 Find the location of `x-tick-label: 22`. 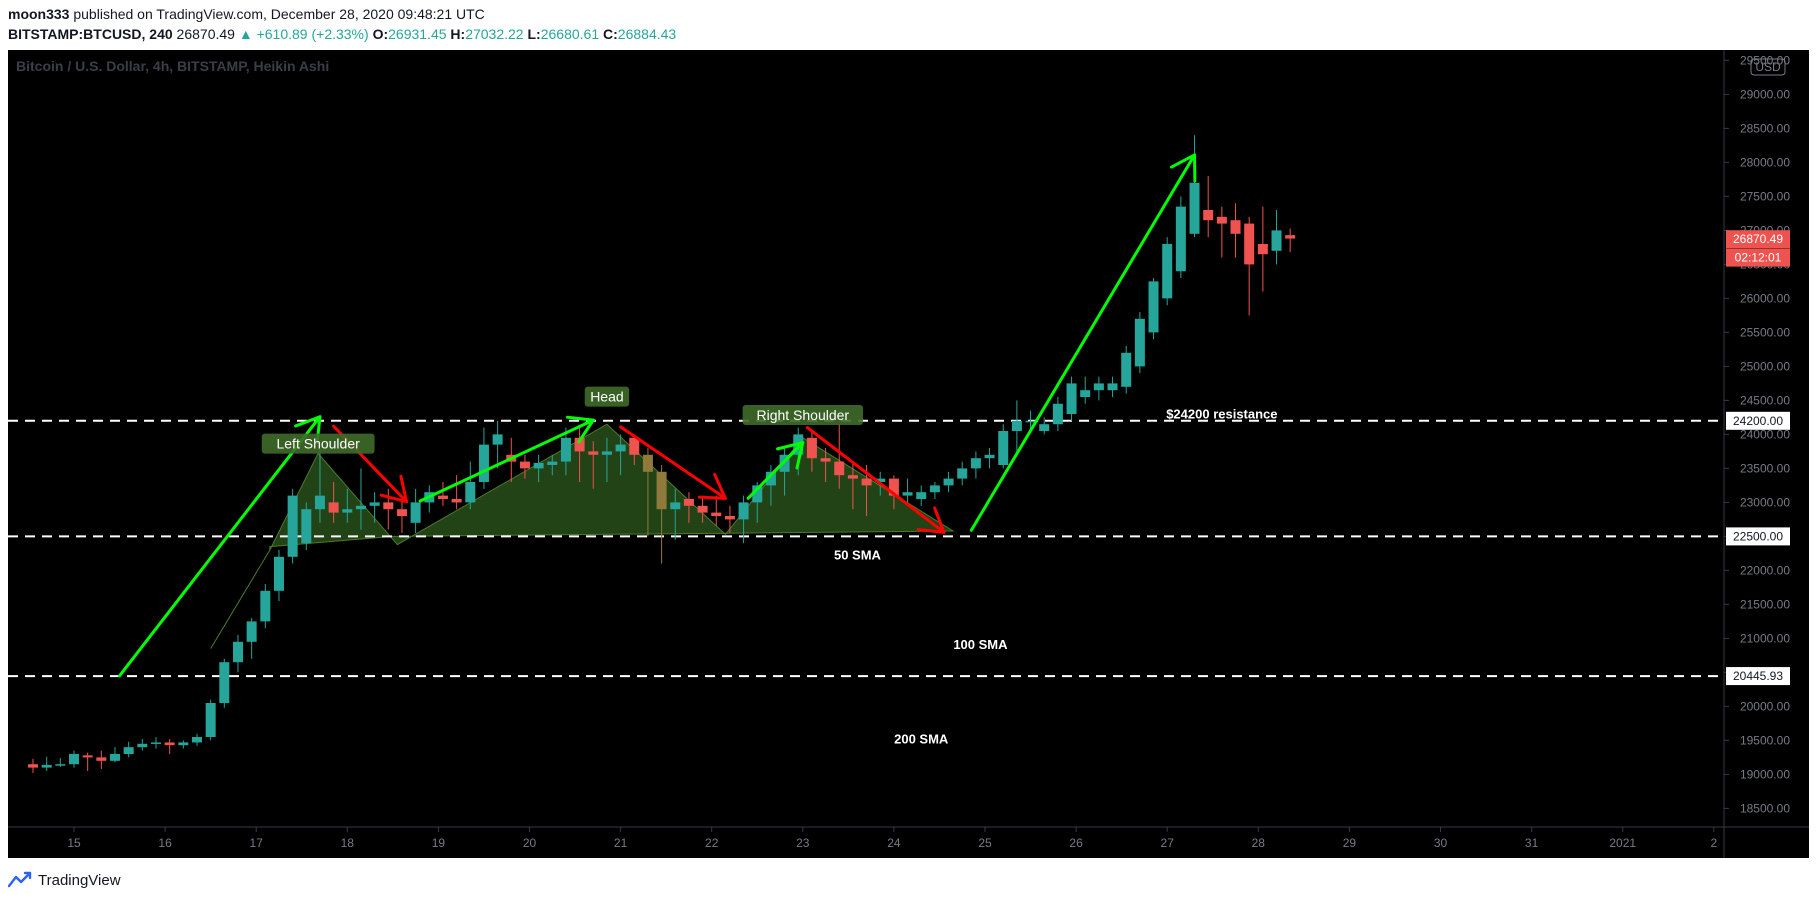

x-tick-label: 22 is located at coordinates (712, 843).